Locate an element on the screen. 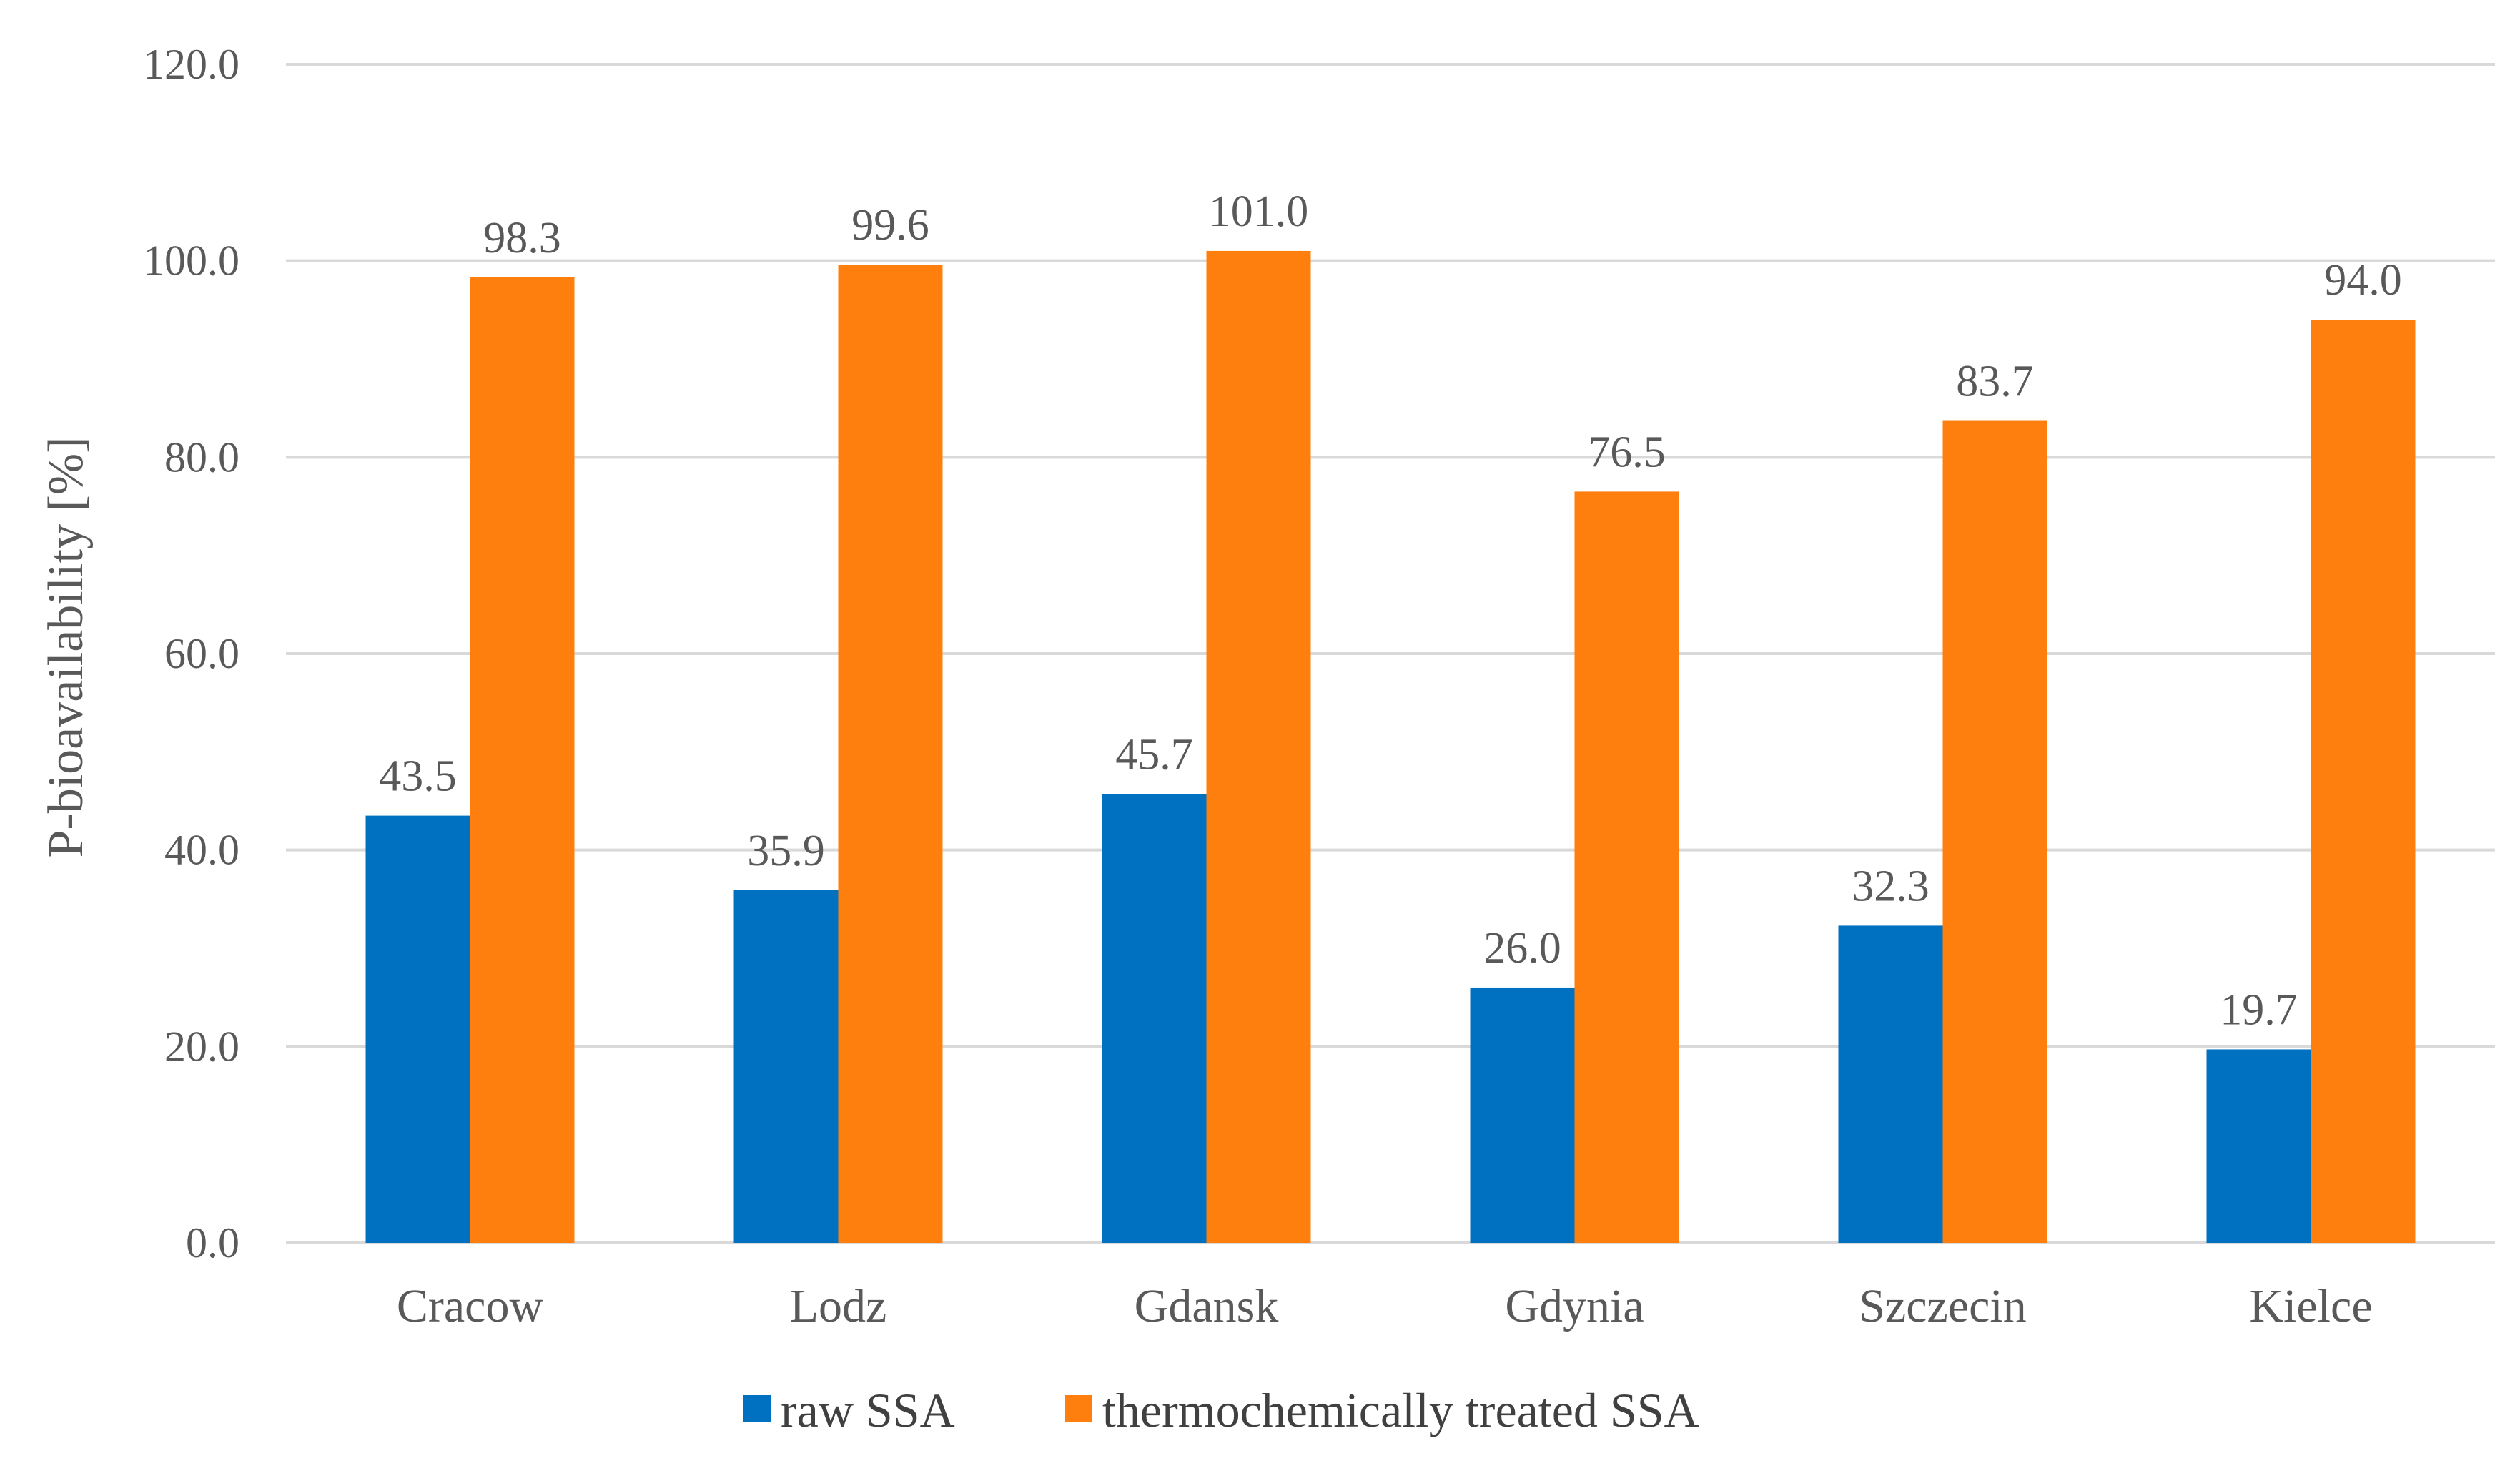 Image resolution: width=2520 pixels, height=1481 pixels. y-tick-label: 100.0 is located at coordinates (191, 261).